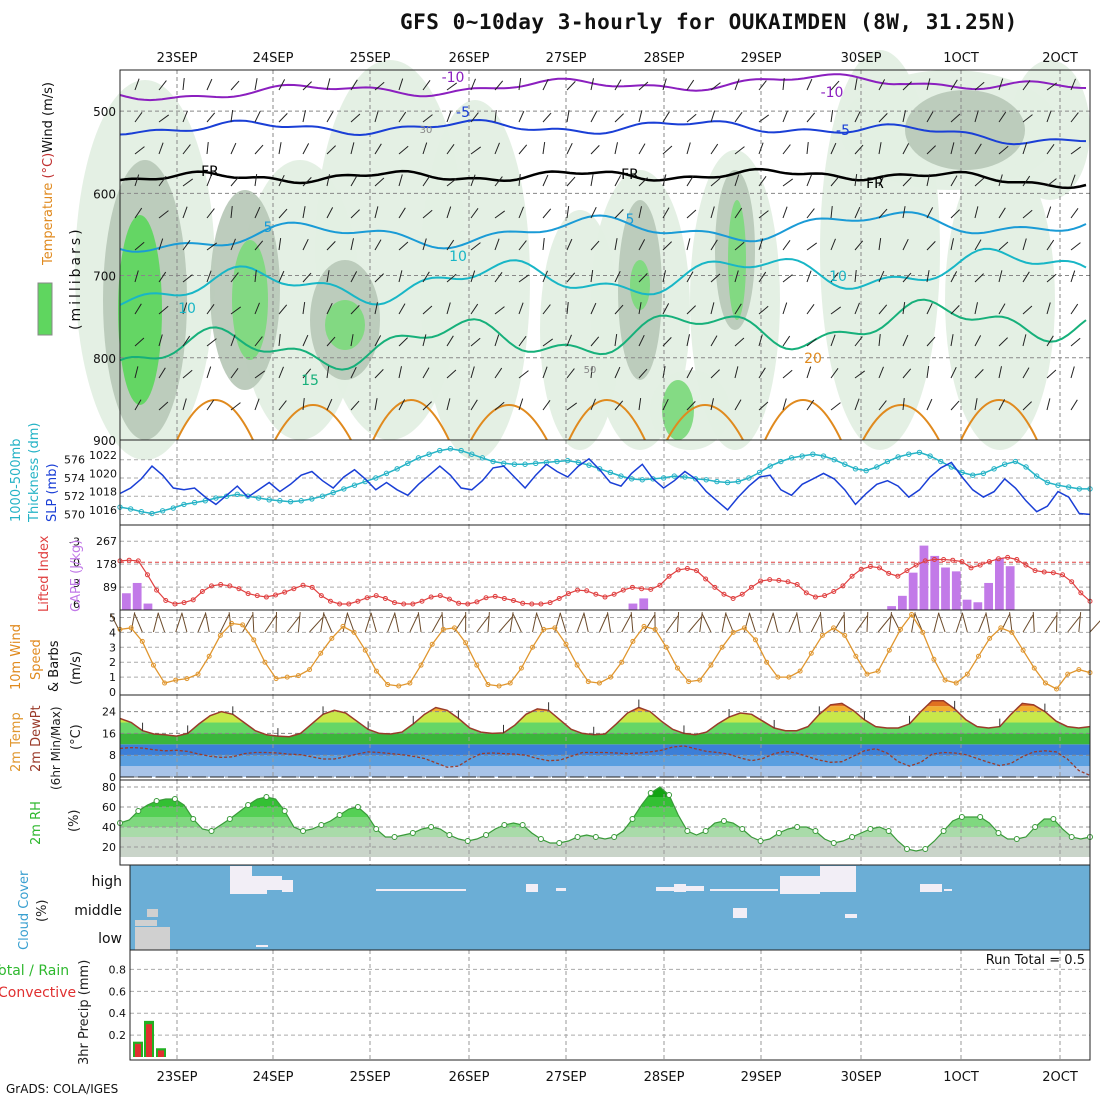 The image size is (1100, 1100). Describe the element at coordinates (148, 606) in the screenshot. I see `cape-bar` at that location.